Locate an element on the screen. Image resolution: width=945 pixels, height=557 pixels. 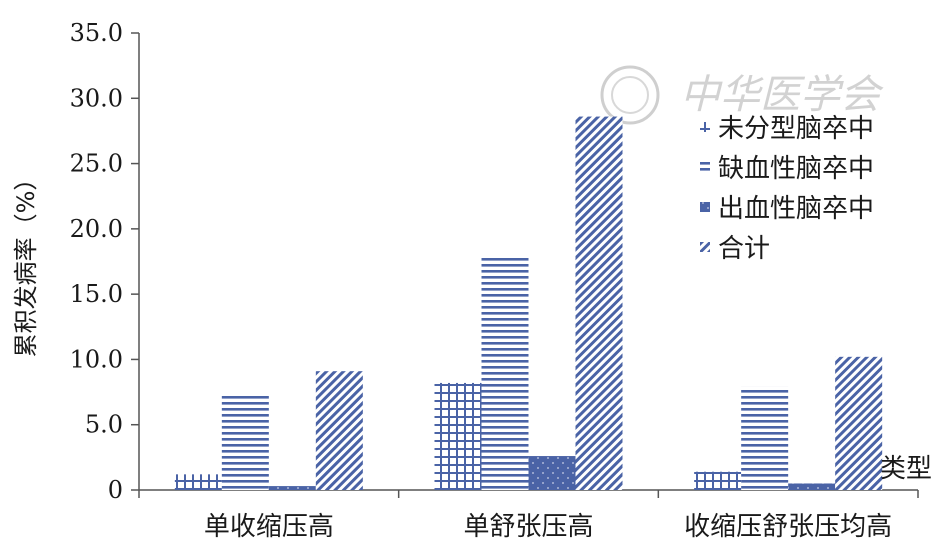
y-tick-label: 5.0 is located at coordinates (104, 425).